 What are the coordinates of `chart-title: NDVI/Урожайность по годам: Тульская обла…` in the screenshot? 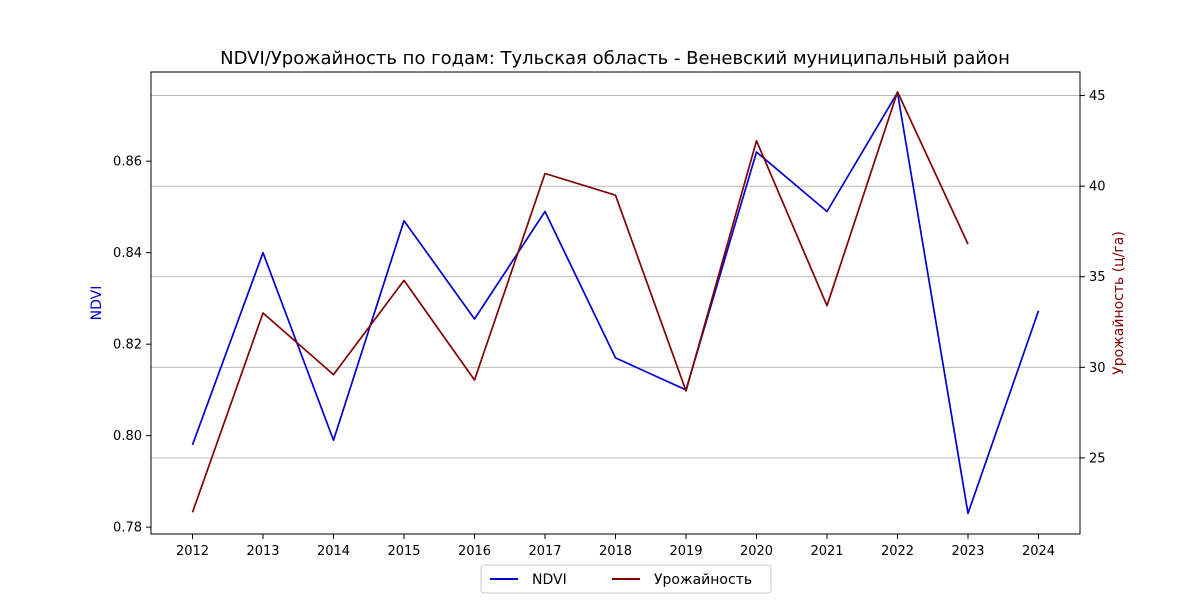 It's located at (615, 58).